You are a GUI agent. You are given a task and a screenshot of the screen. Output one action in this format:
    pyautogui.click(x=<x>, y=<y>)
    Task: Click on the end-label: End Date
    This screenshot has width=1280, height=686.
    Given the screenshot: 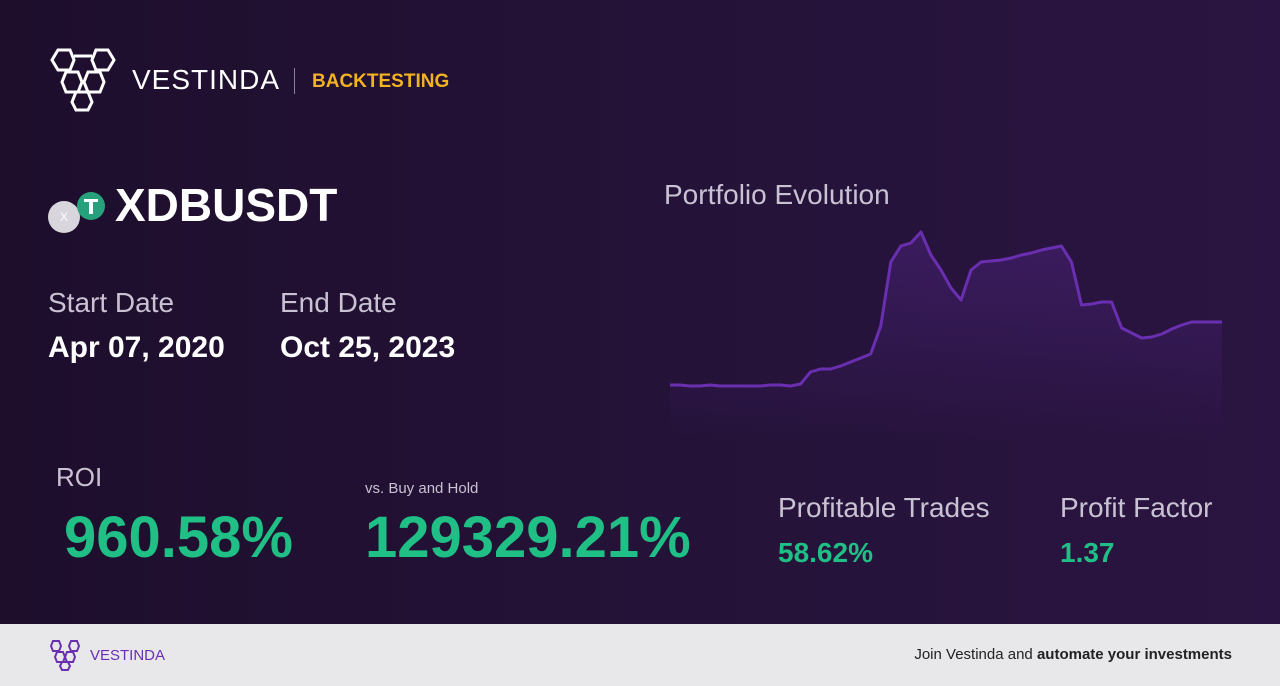 What is the action you would take?
    pyautogui.click(x=338, y=302)
    